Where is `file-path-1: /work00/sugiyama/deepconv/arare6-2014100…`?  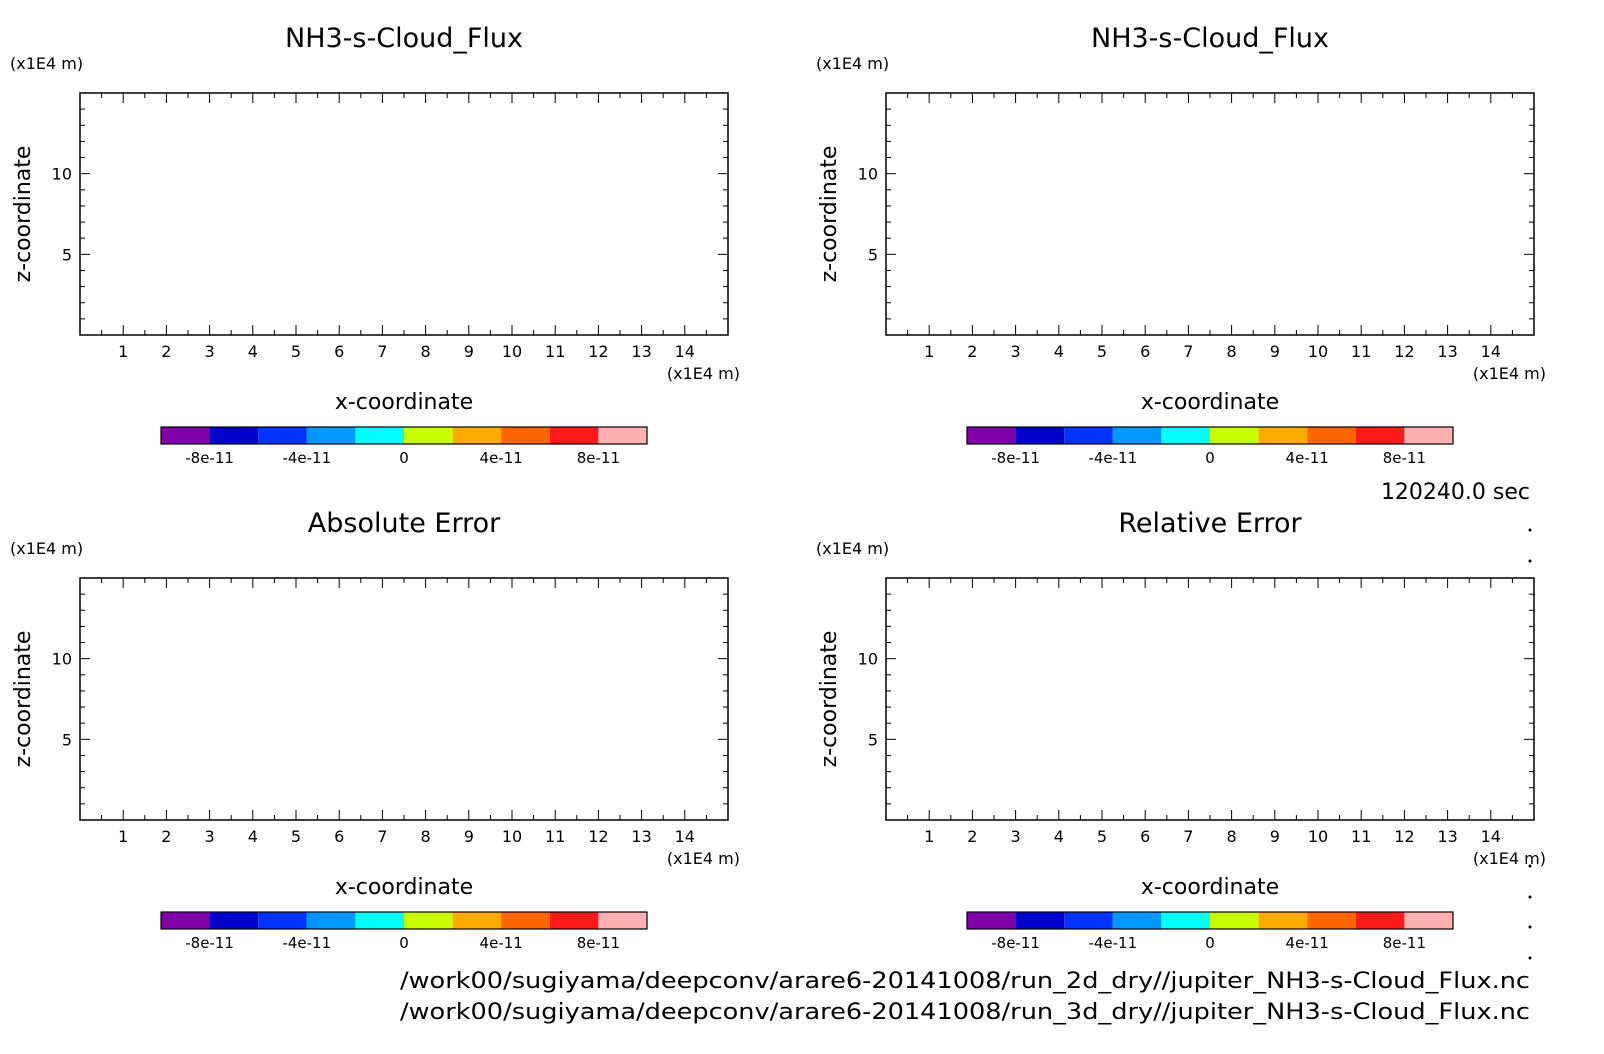 file-path-1: /work00/sugiyama/deepconv/arare6-2014100… is located at coordinates (965, 981).